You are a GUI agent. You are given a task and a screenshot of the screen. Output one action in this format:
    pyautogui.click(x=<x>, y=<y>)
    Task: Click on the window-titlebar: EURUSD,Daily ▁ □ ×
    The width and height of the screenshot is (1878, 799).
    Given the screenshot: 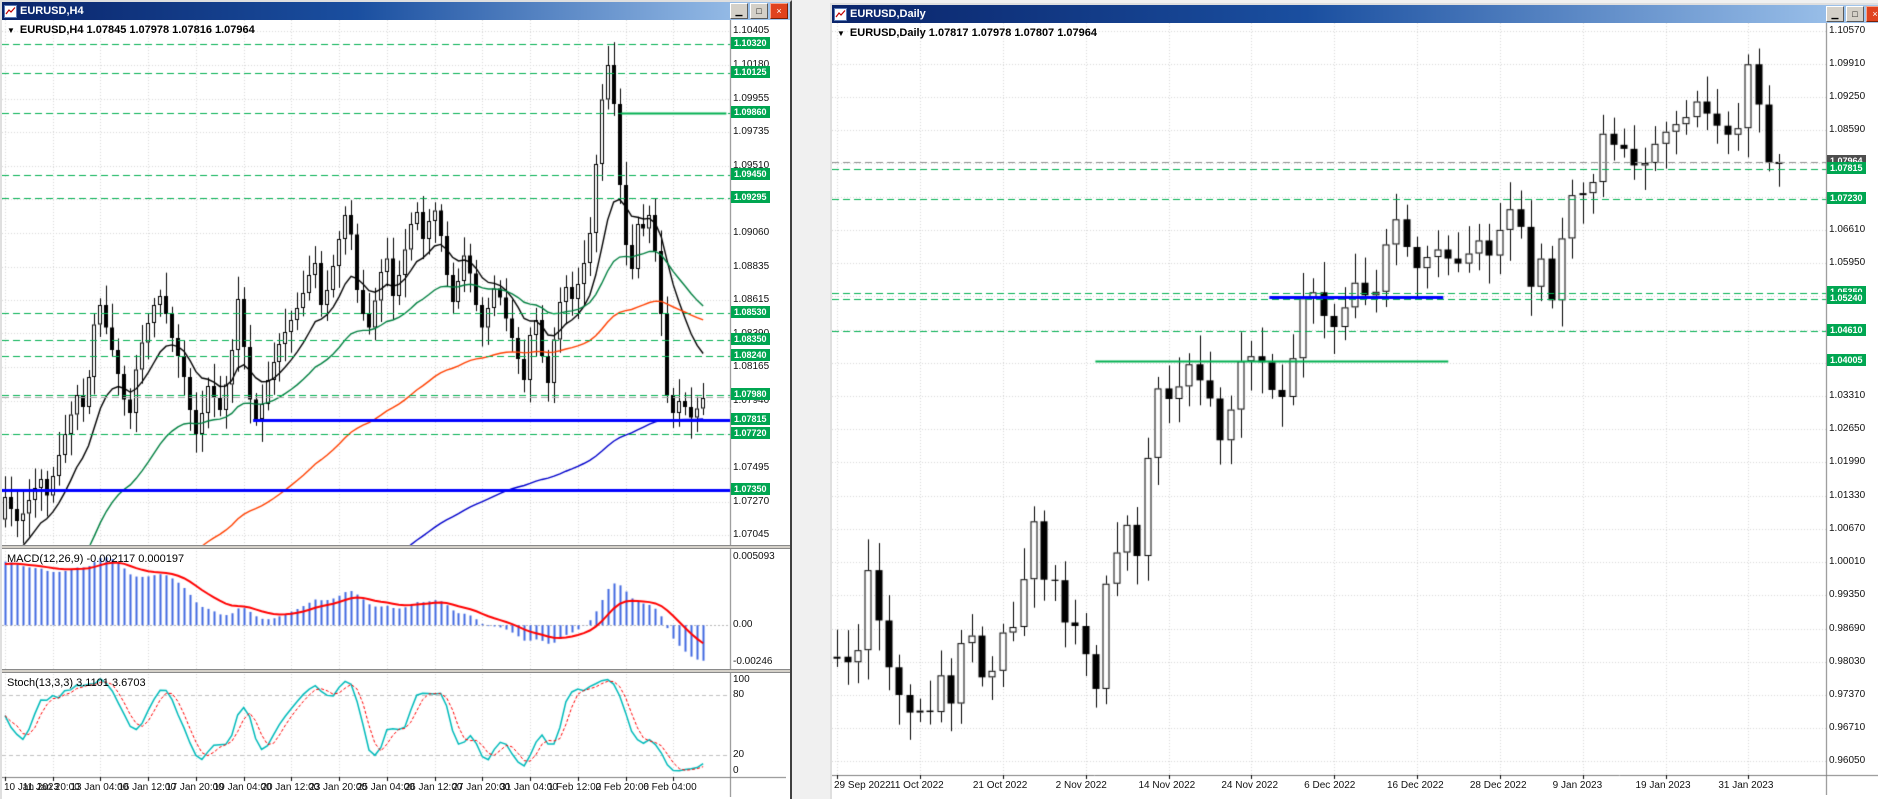 What is the action you would take?
    pyautogui.click(x=1355, y=14)
    